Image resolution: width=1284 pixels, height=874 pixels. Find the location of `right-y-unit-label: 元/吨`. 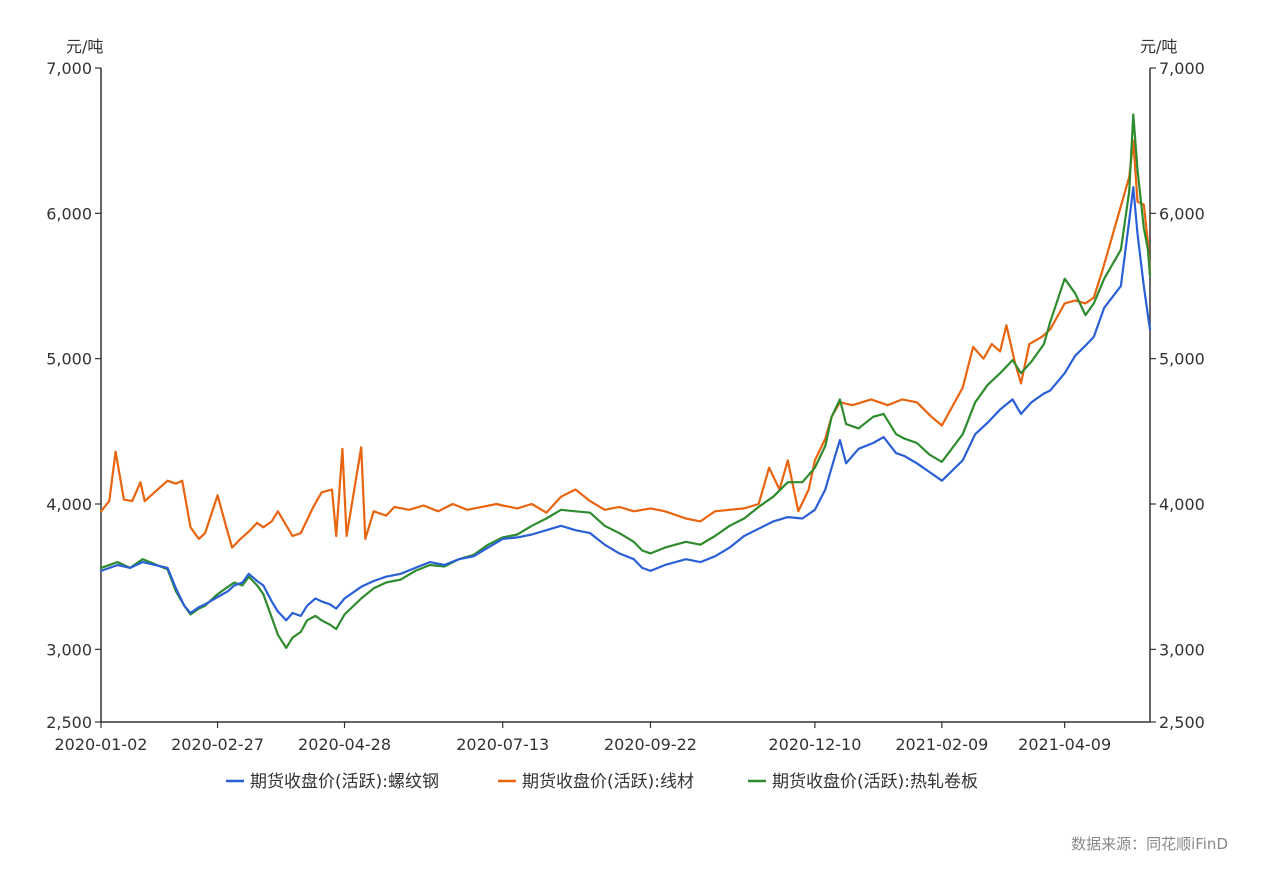

right-y-unit-label: 元/吨 is located at coordinates (1158, 46).